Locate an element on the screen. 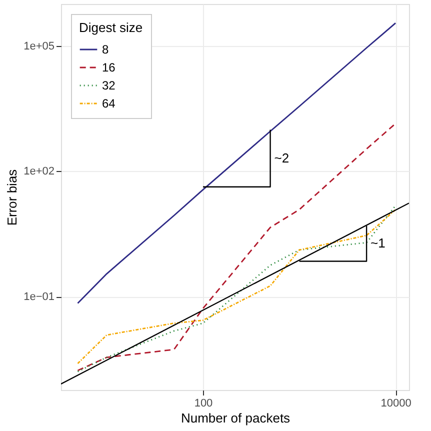 The image size is (431, 431). y-tick-label: 1e+02 is located at coordinates (39, 172).